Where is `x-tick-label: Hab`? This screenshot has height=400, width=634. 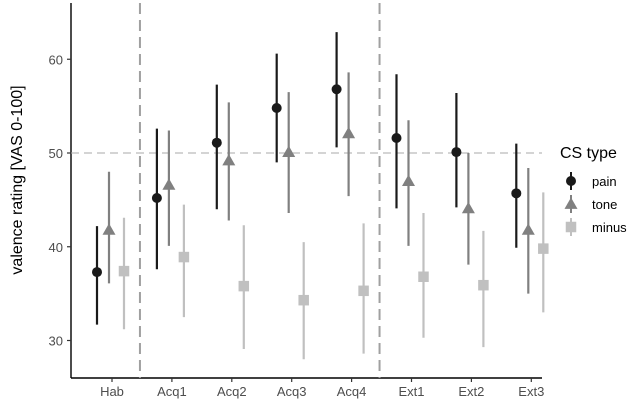 x-tick-label: Hab is located at coordinates (112, 391).